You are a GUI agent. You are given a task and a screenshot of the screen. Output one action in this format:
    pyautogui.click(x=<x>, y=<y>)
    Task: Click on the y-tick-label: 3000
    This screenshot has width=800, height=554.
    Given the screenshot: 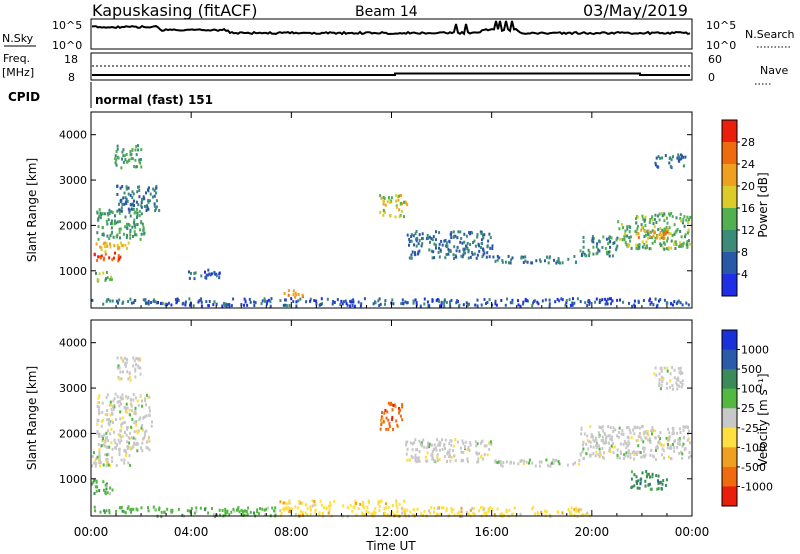 What is the action you would take?
    pyautogui.click(x=73, y=180)
    